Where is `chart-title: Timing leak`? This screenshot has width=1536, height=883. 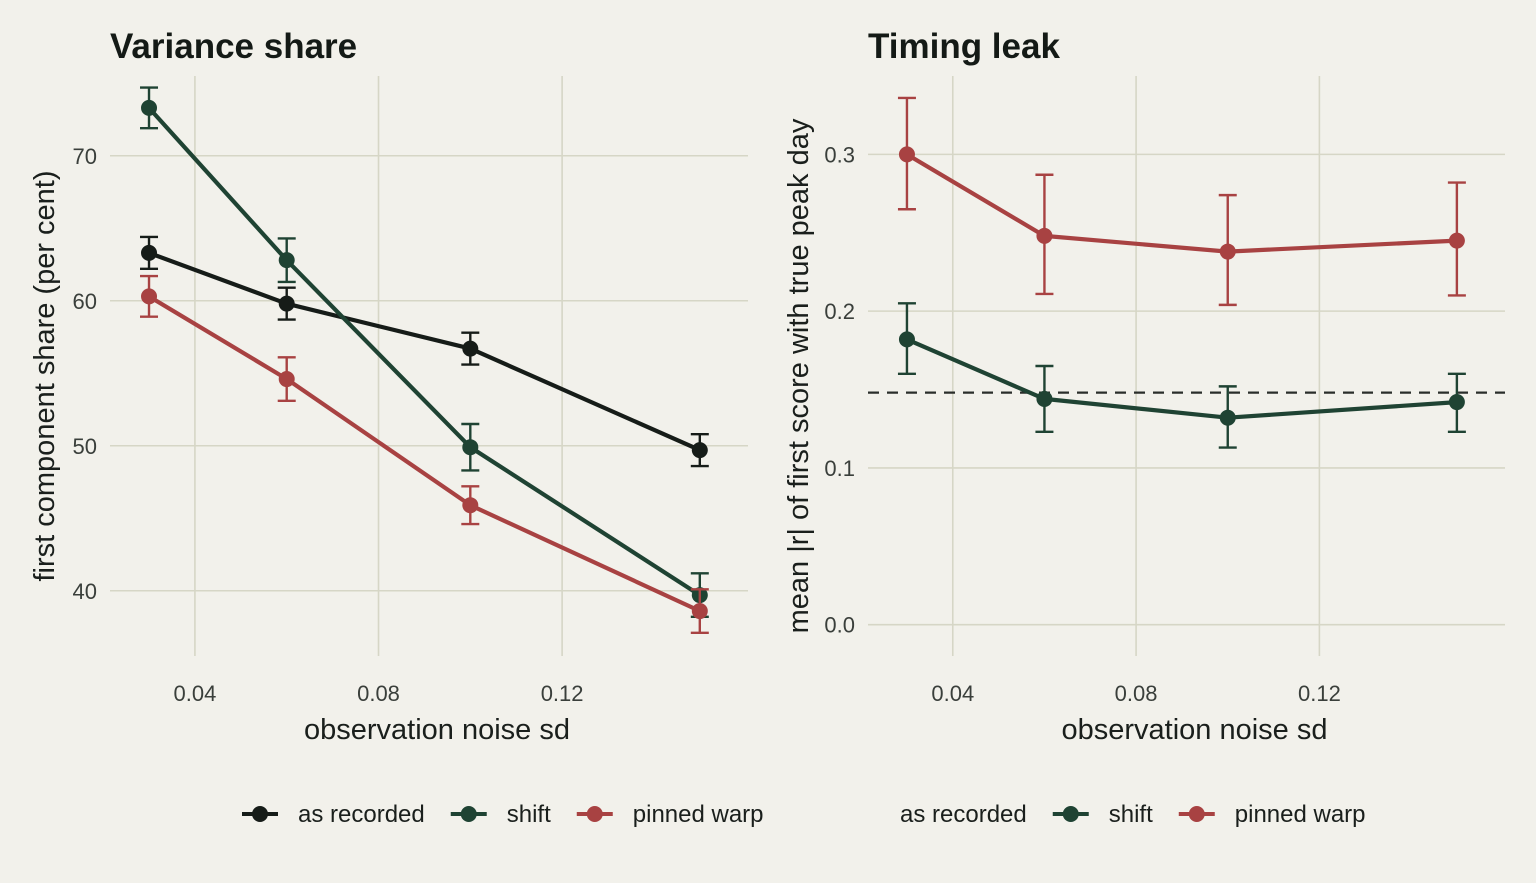
chart-title: Timing leak is located at coordinates (964, 46).